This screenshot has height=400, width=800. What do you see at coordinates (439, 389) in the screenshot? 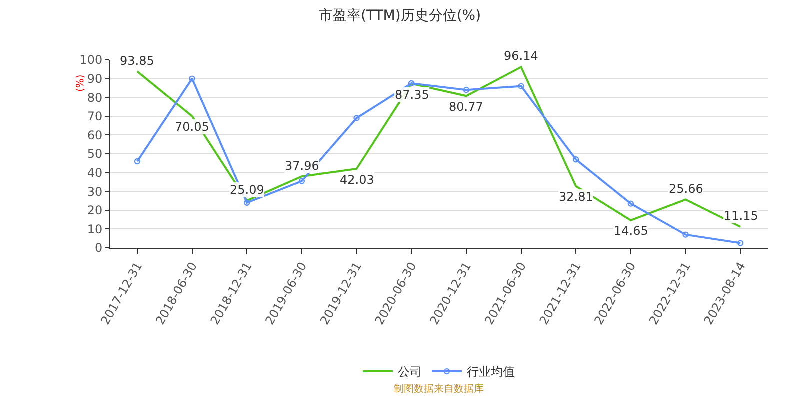
I see `text: 制图数据来自数据库` at bounding box center [439, 389].